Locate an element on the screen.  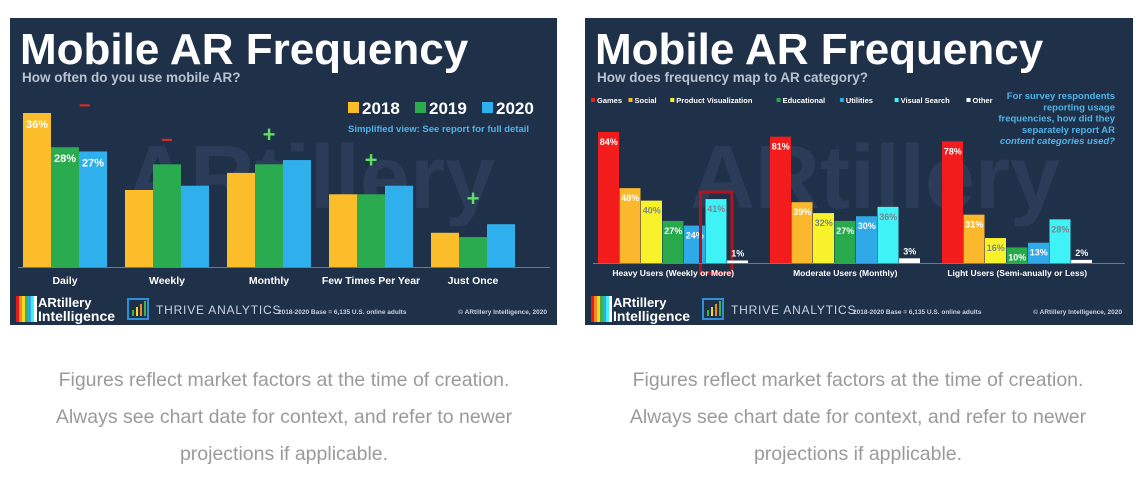
highlight-box is located at coordinates (716, 232).